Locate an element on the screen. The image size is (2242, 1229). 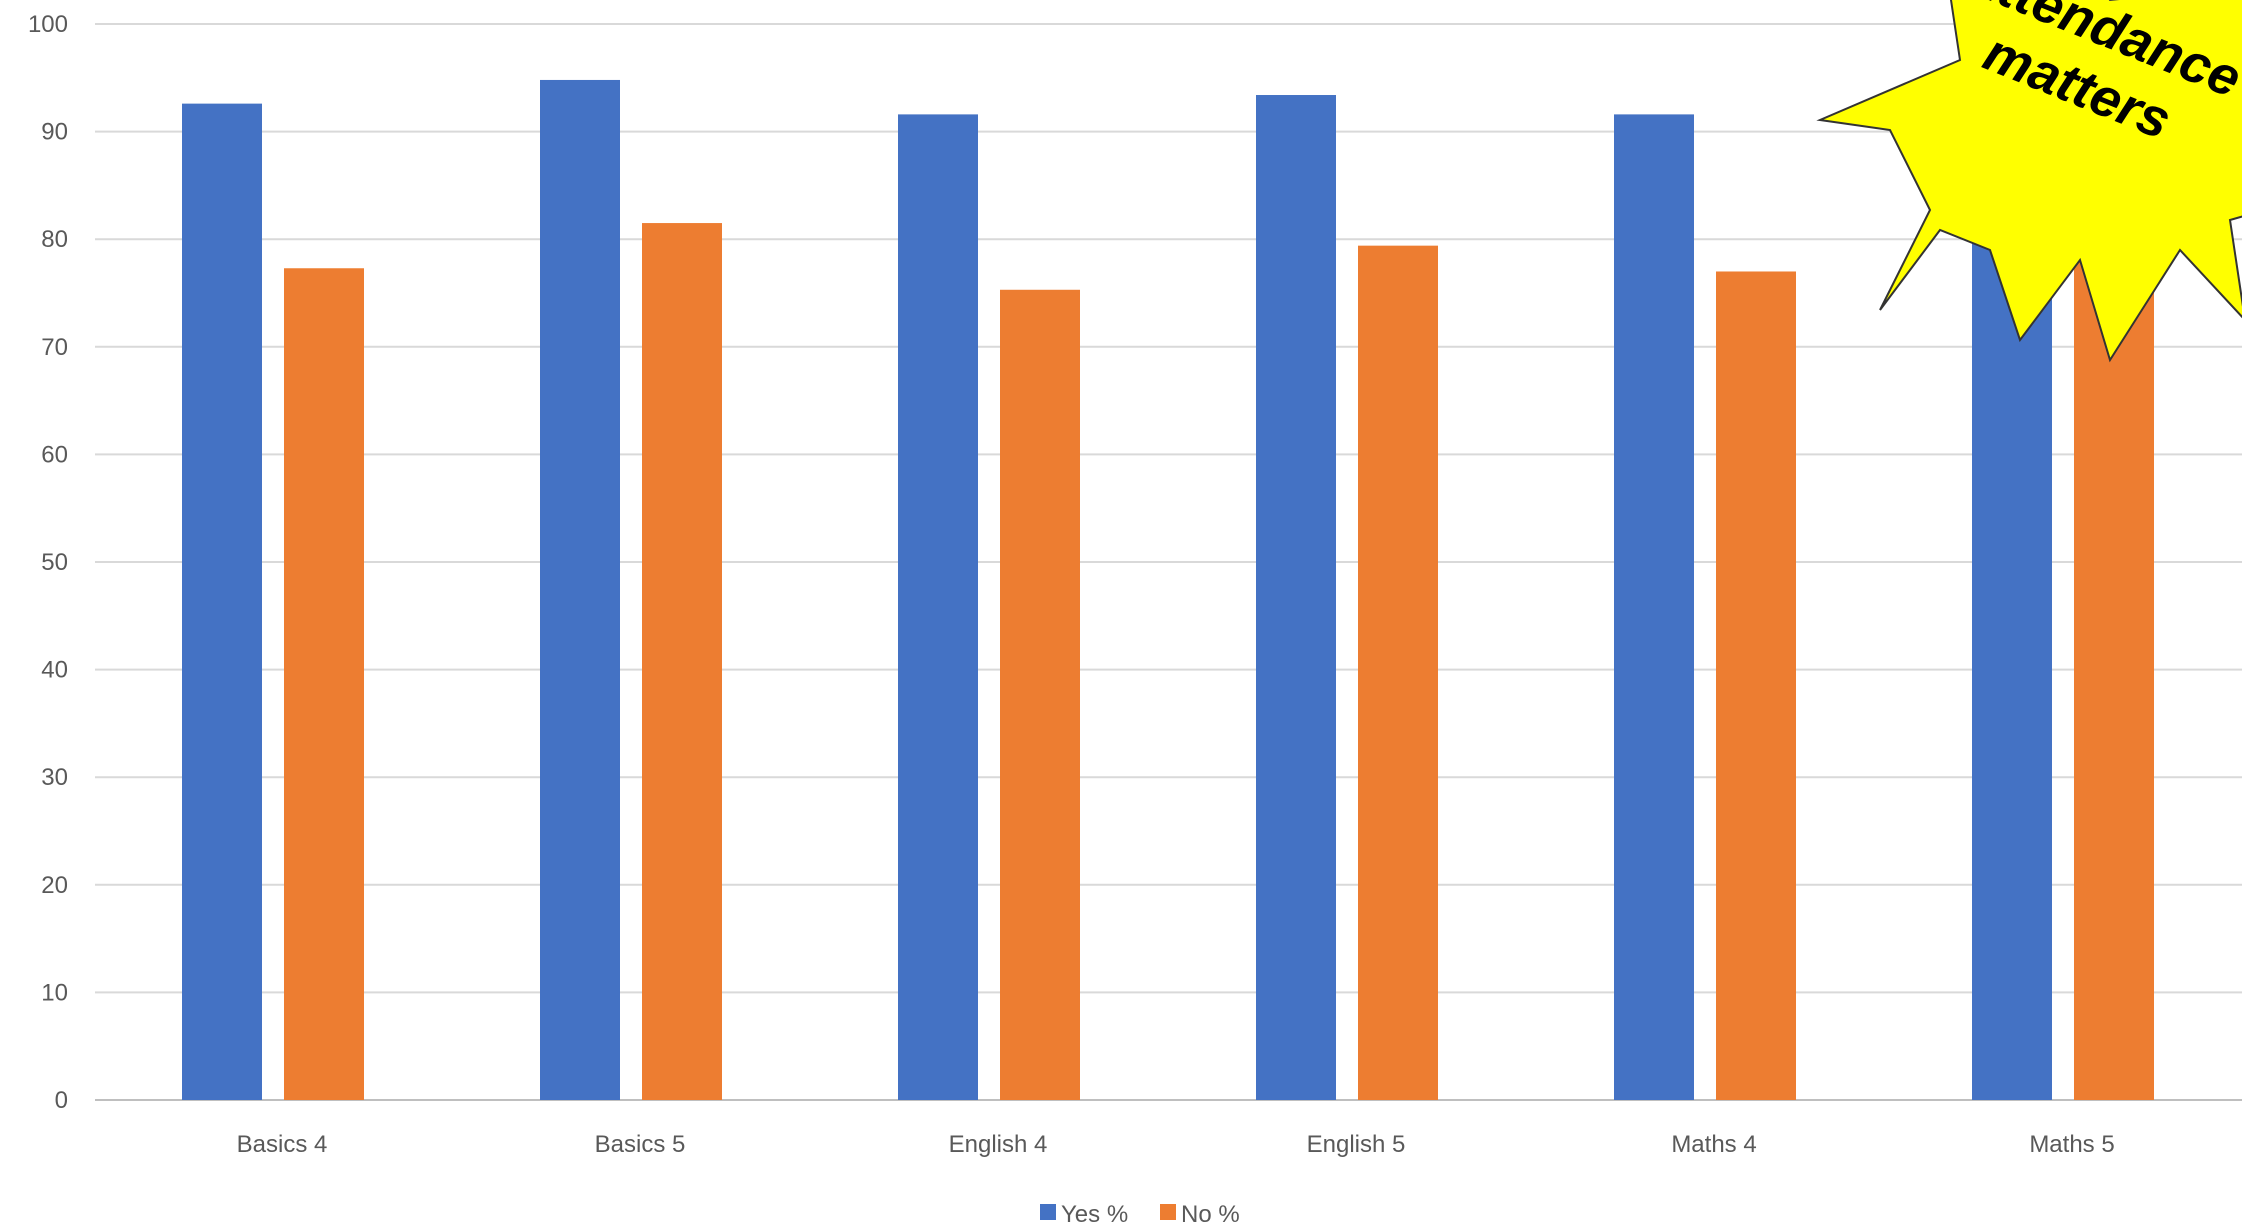
y-tick-label: 70 is located at coordinates (54, 347).